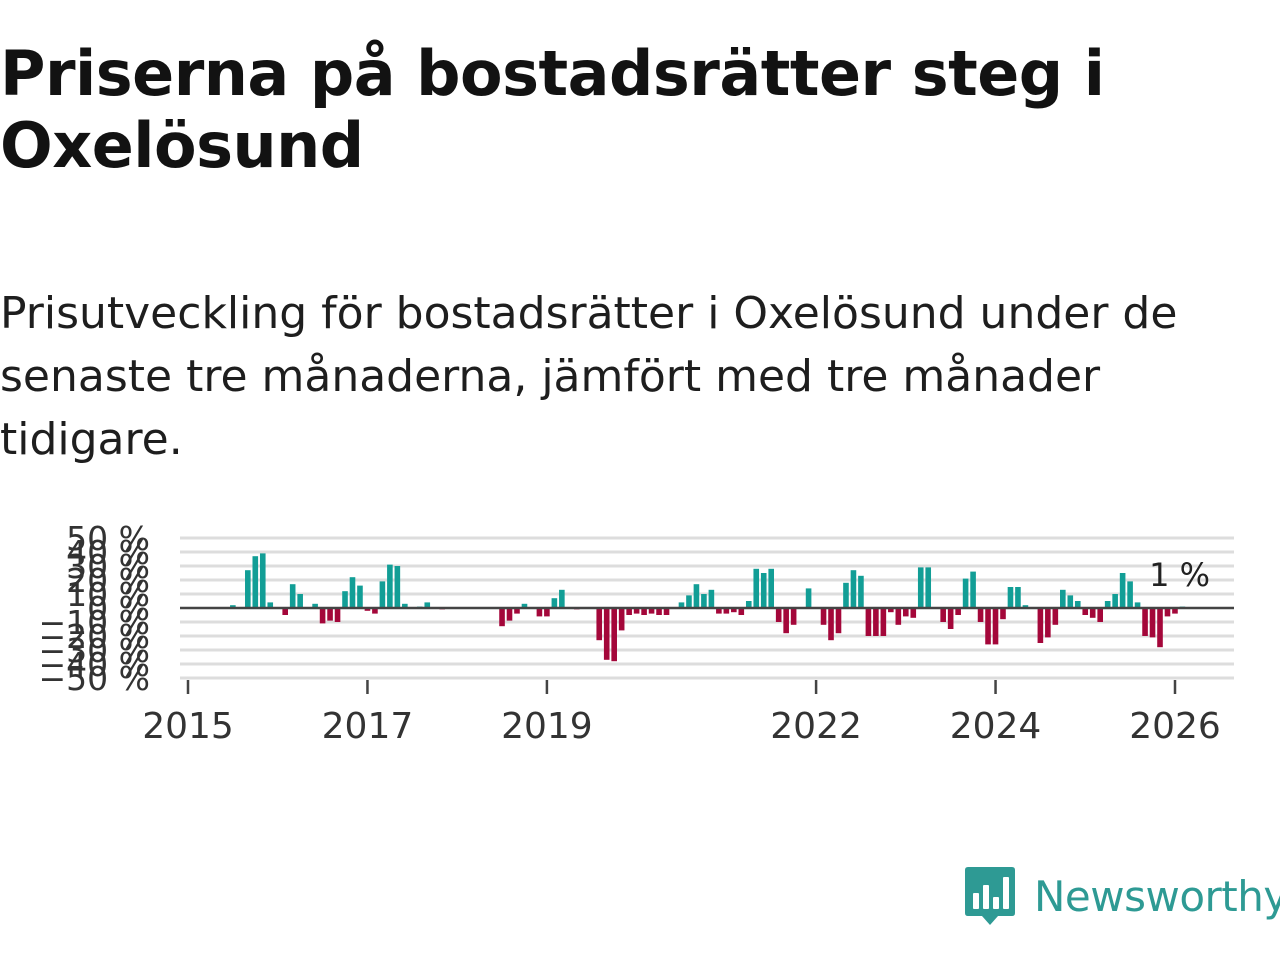 Image resolution: width=1280 pixels, height=960 pixels. What do you see at coordinates (108, 538) in the screenshot?
I see `y-tick-label: 50 %` at bounding box center [108, 538].